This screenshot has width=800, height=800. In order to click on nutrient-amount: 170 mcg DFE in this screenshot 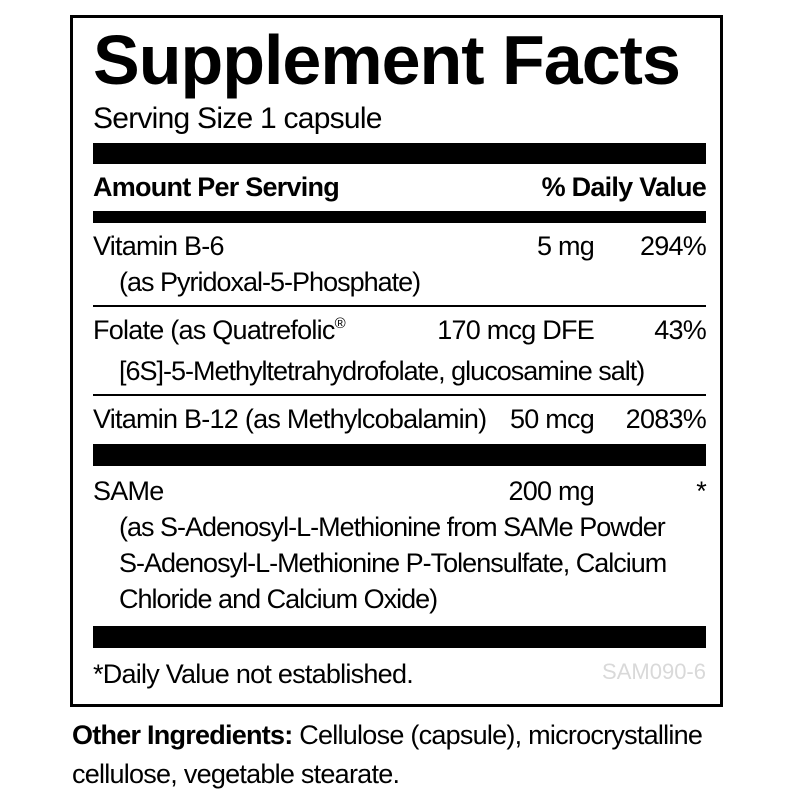, I will do `click(516, 330)`.